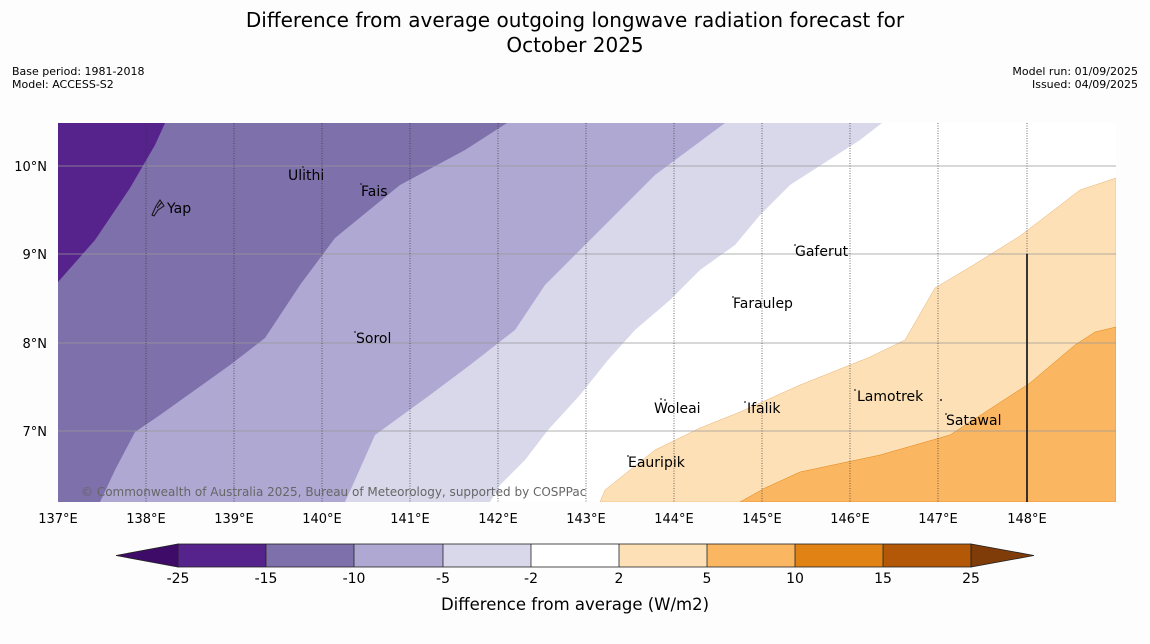  Describe the element at coordinates (1075, 71) in the screenshot. I see `model-run-date: Model run: 01/09/2025` at that location.